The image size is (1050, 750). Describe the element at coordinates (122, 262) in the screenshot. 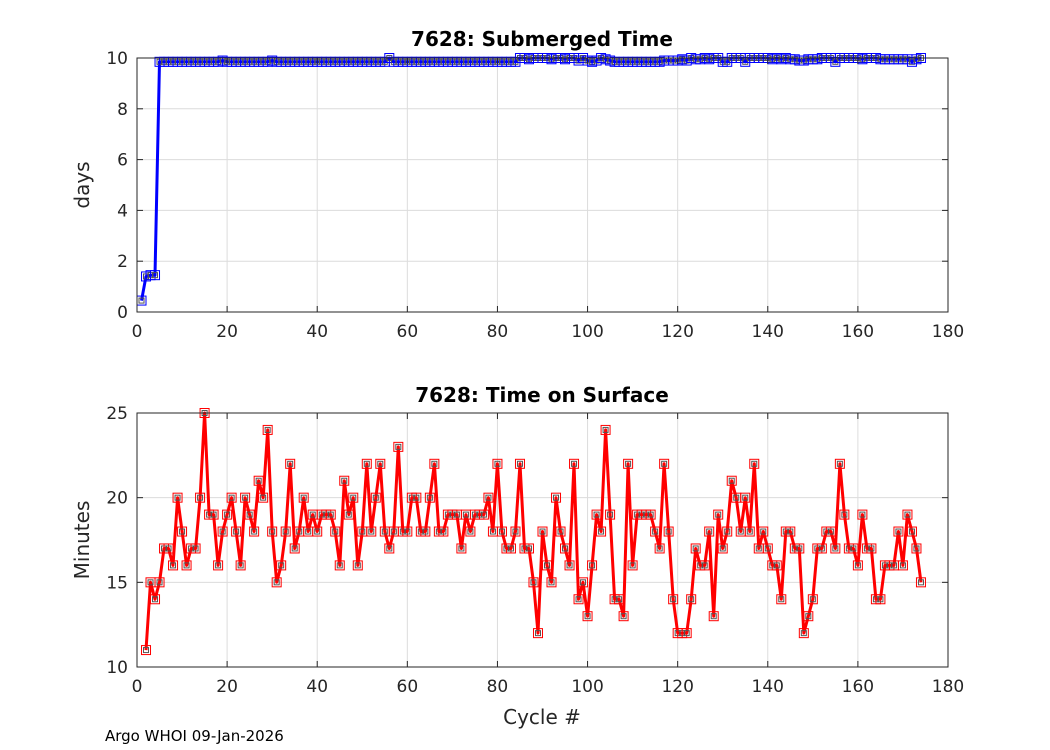

I see `y-tick-label: 2` at that location.